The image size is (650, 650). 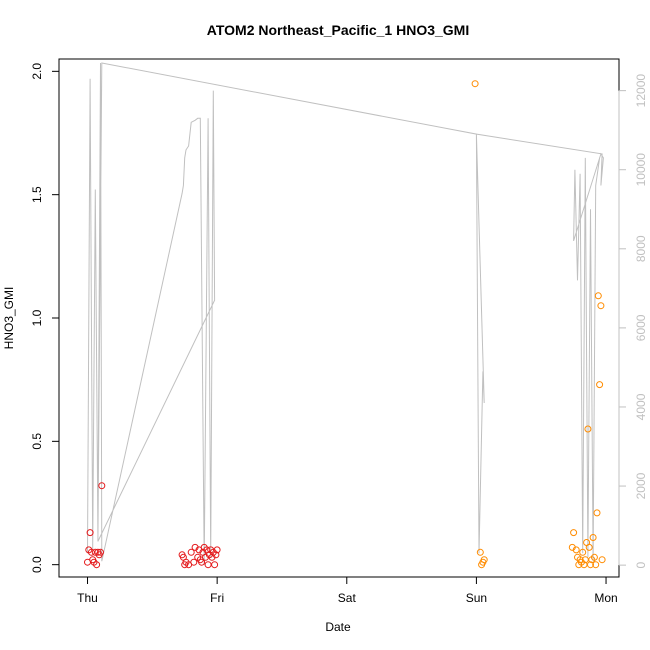 What do you see at coordinates (347, 590) in the screenshot?
I see `x-axis: Thu Fri Sat Sun Mon` at bounding box center [347, 590].